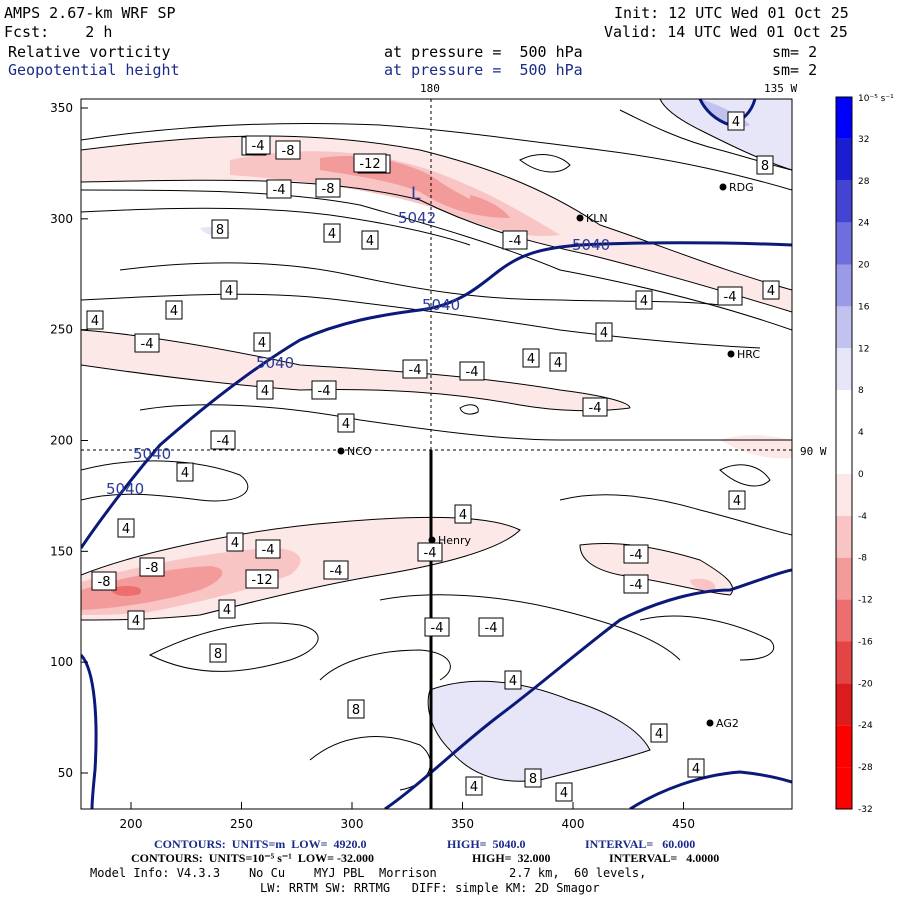  I want to click on station-henry: Henry, so click(450, 540).